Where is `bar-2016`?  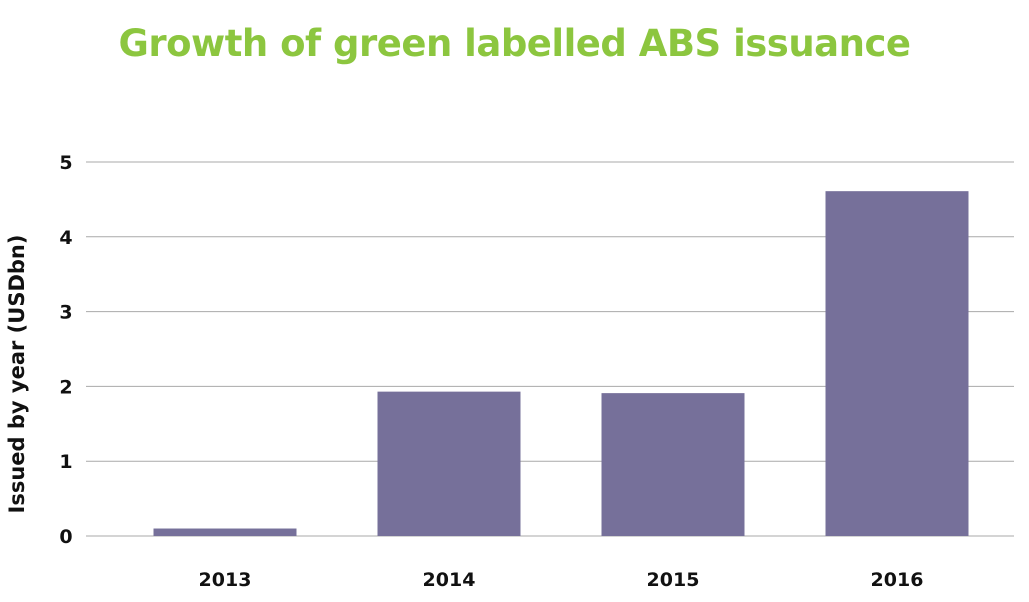 bar-2016 is located at coordinates (897, 363).